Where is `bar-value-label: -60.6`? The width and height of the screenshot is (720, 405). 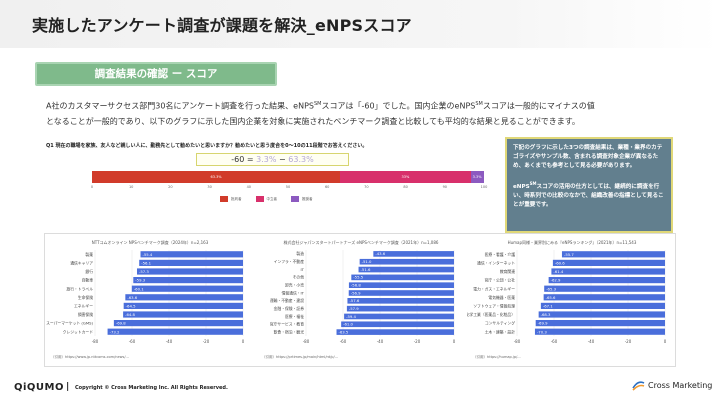 bar-value-label: -60.6 is located at coordinates (560, 262).